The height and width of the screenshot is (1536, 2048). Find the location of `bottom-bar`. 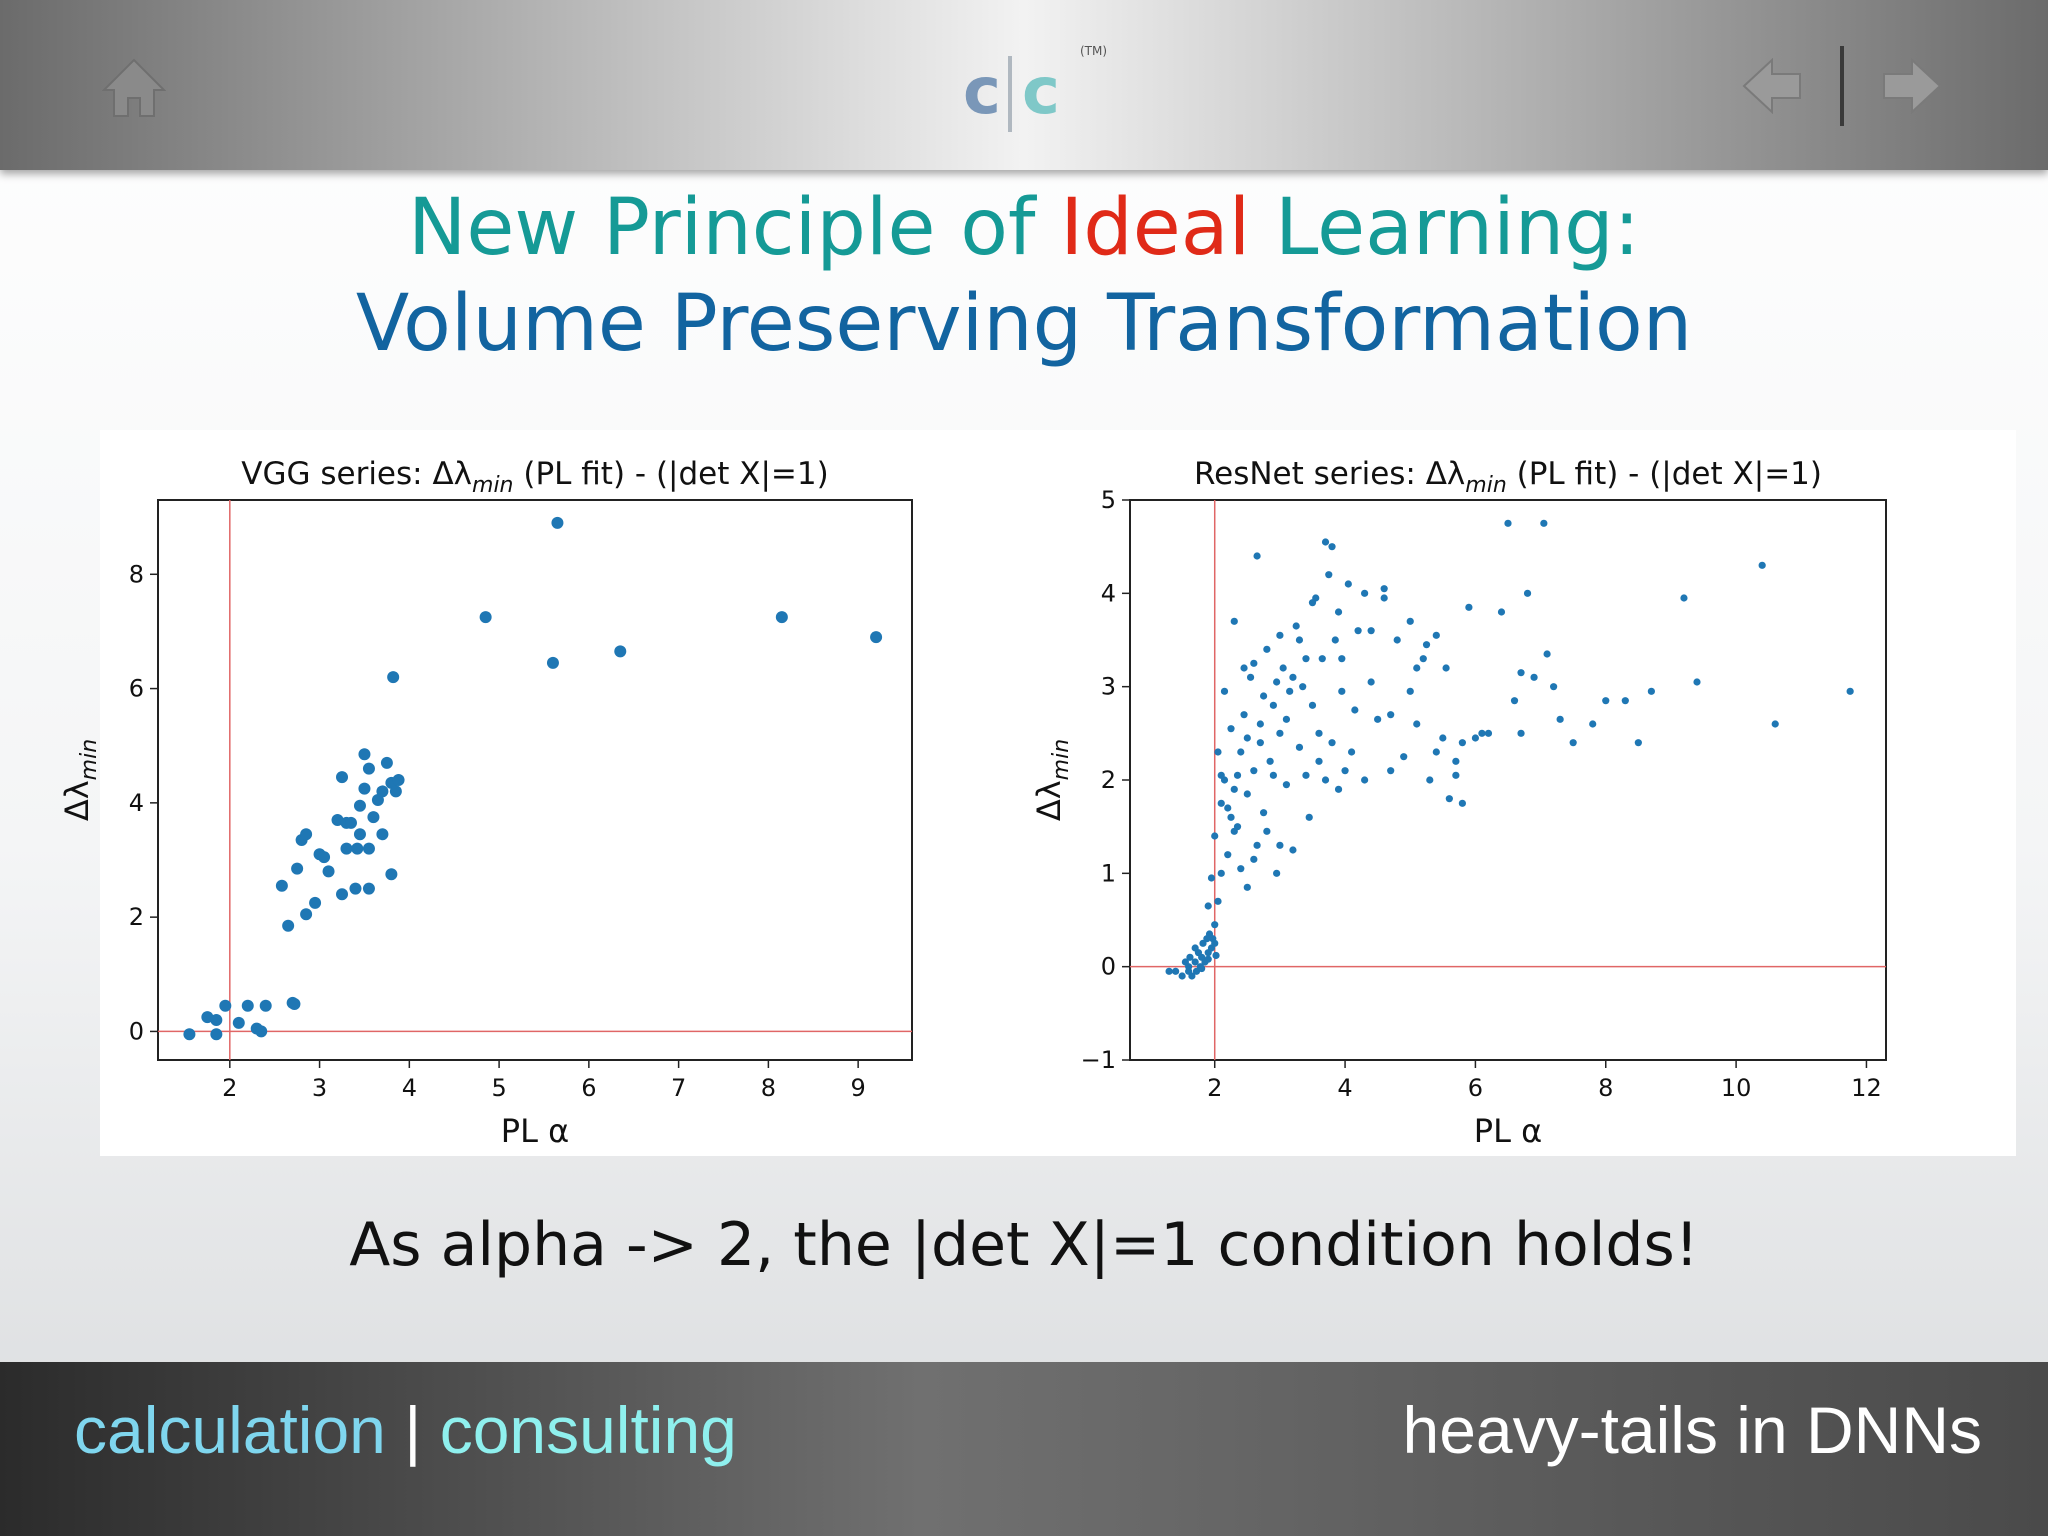

bottom-bar is located at coordinates (1024, 1449).